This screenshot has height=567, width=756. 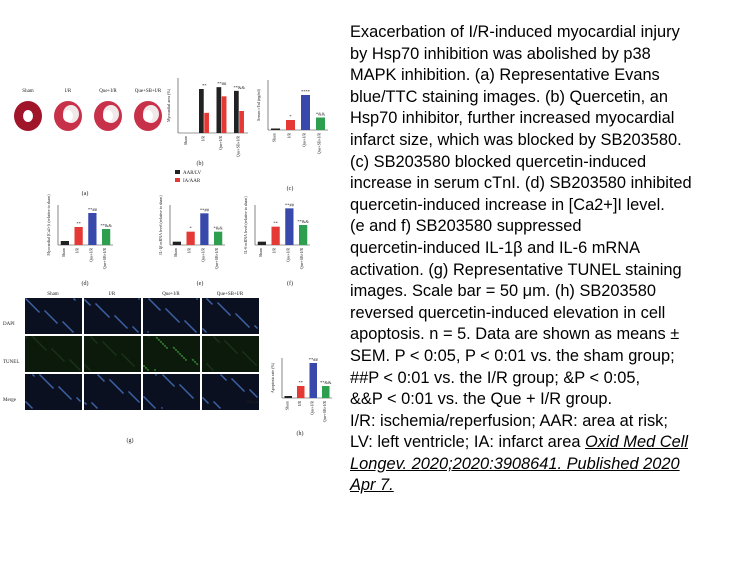 I want to click on legend-label: IA/AAR, so click(x=192, y=181).